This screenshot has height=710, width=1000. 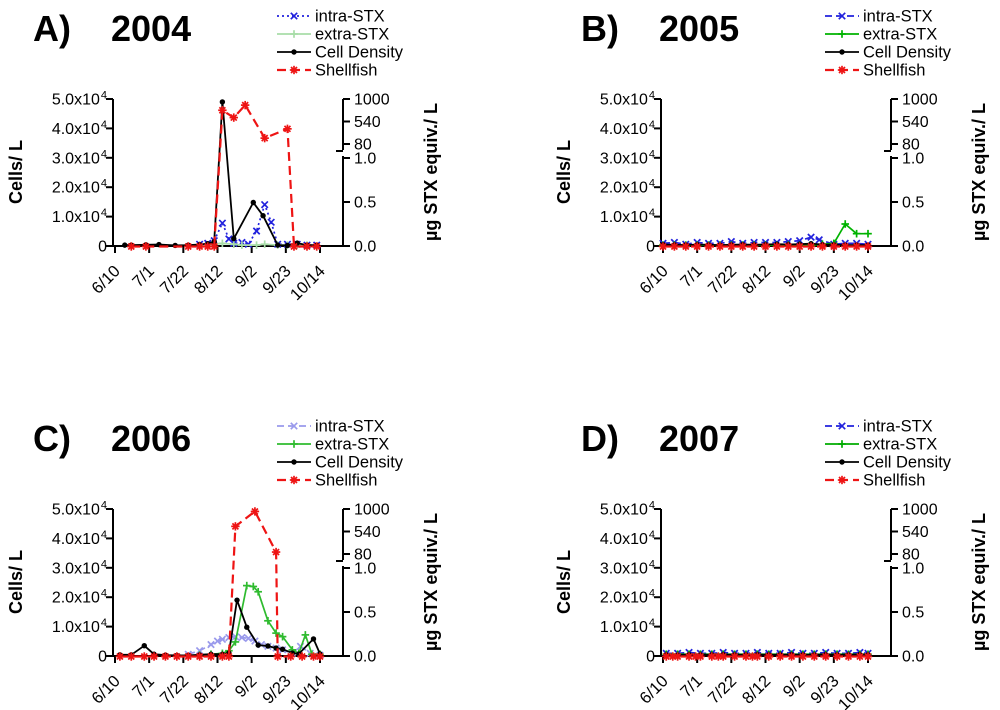 I want to click on legend-label: extra-STX, so click(x=352, y=445).